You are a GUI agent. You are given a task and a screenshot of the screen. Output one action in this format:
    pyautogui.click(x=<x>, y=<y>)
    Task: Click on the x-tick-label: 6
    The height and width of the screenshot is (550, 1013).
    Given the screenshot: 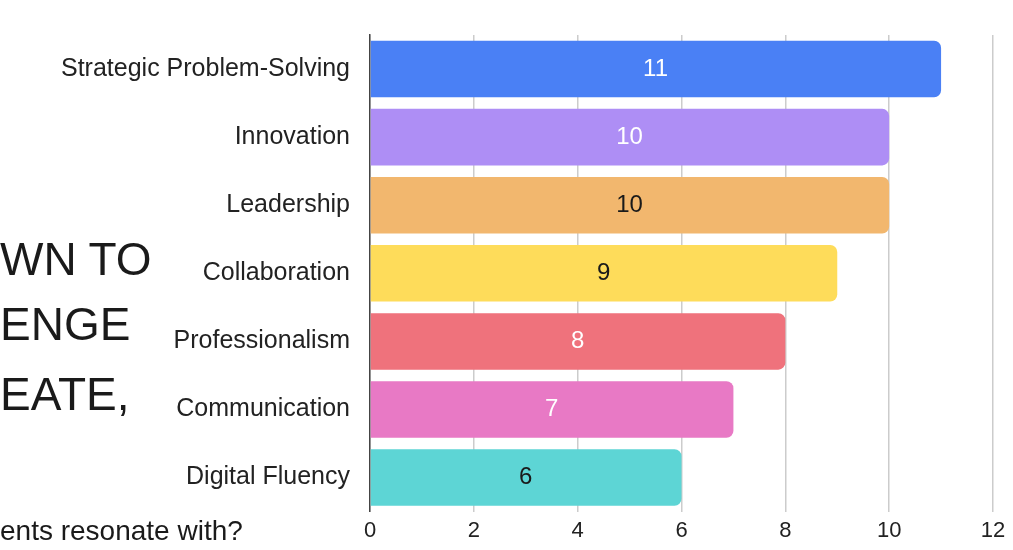 What is the action you would take?
    pyautogui.click(x=681, y=529)
    